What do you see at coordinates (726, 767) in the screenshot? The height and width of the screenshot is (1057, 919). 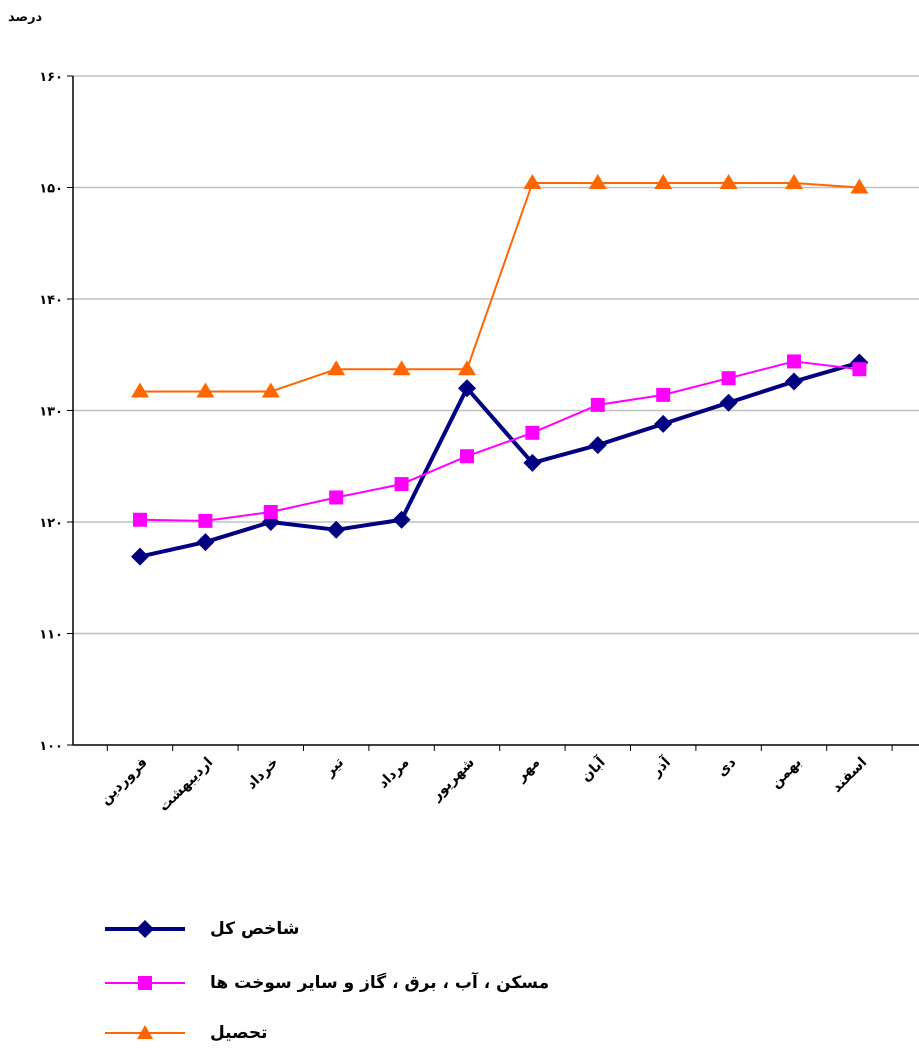 I see `x-tick-label: دی` at bounding box center [726, 767].